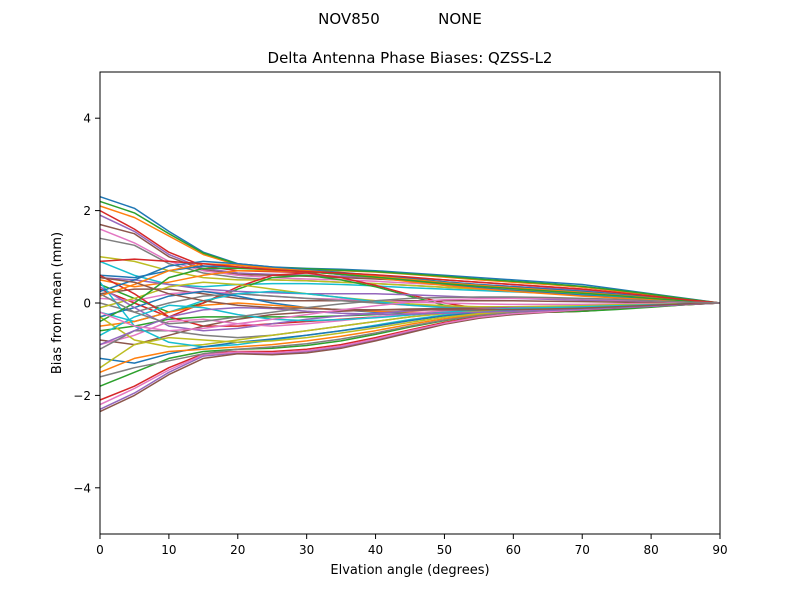 The height and width of the screenshot is (600, 800). I want to click on suptitle-left: NOV850, so click(349, 19).